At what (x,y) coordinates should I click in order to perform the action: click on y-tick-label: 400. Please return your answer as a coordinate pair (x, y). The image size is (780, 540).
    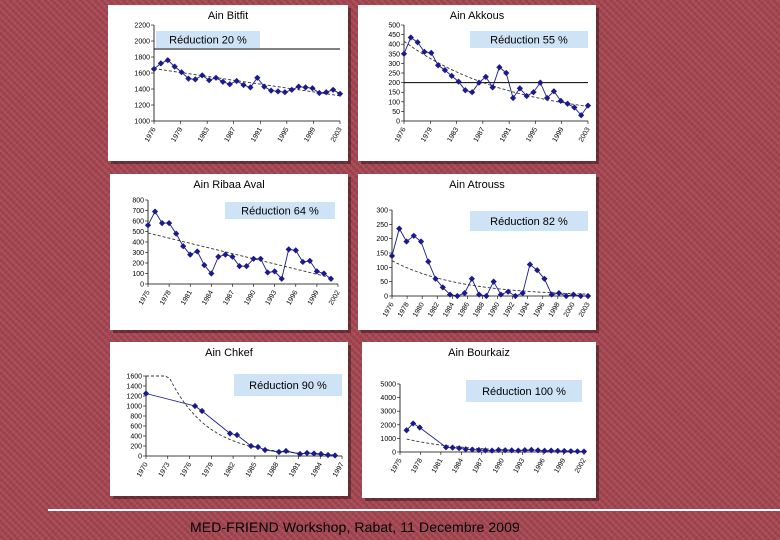
    Looking at the image, I should click on (136, 437).